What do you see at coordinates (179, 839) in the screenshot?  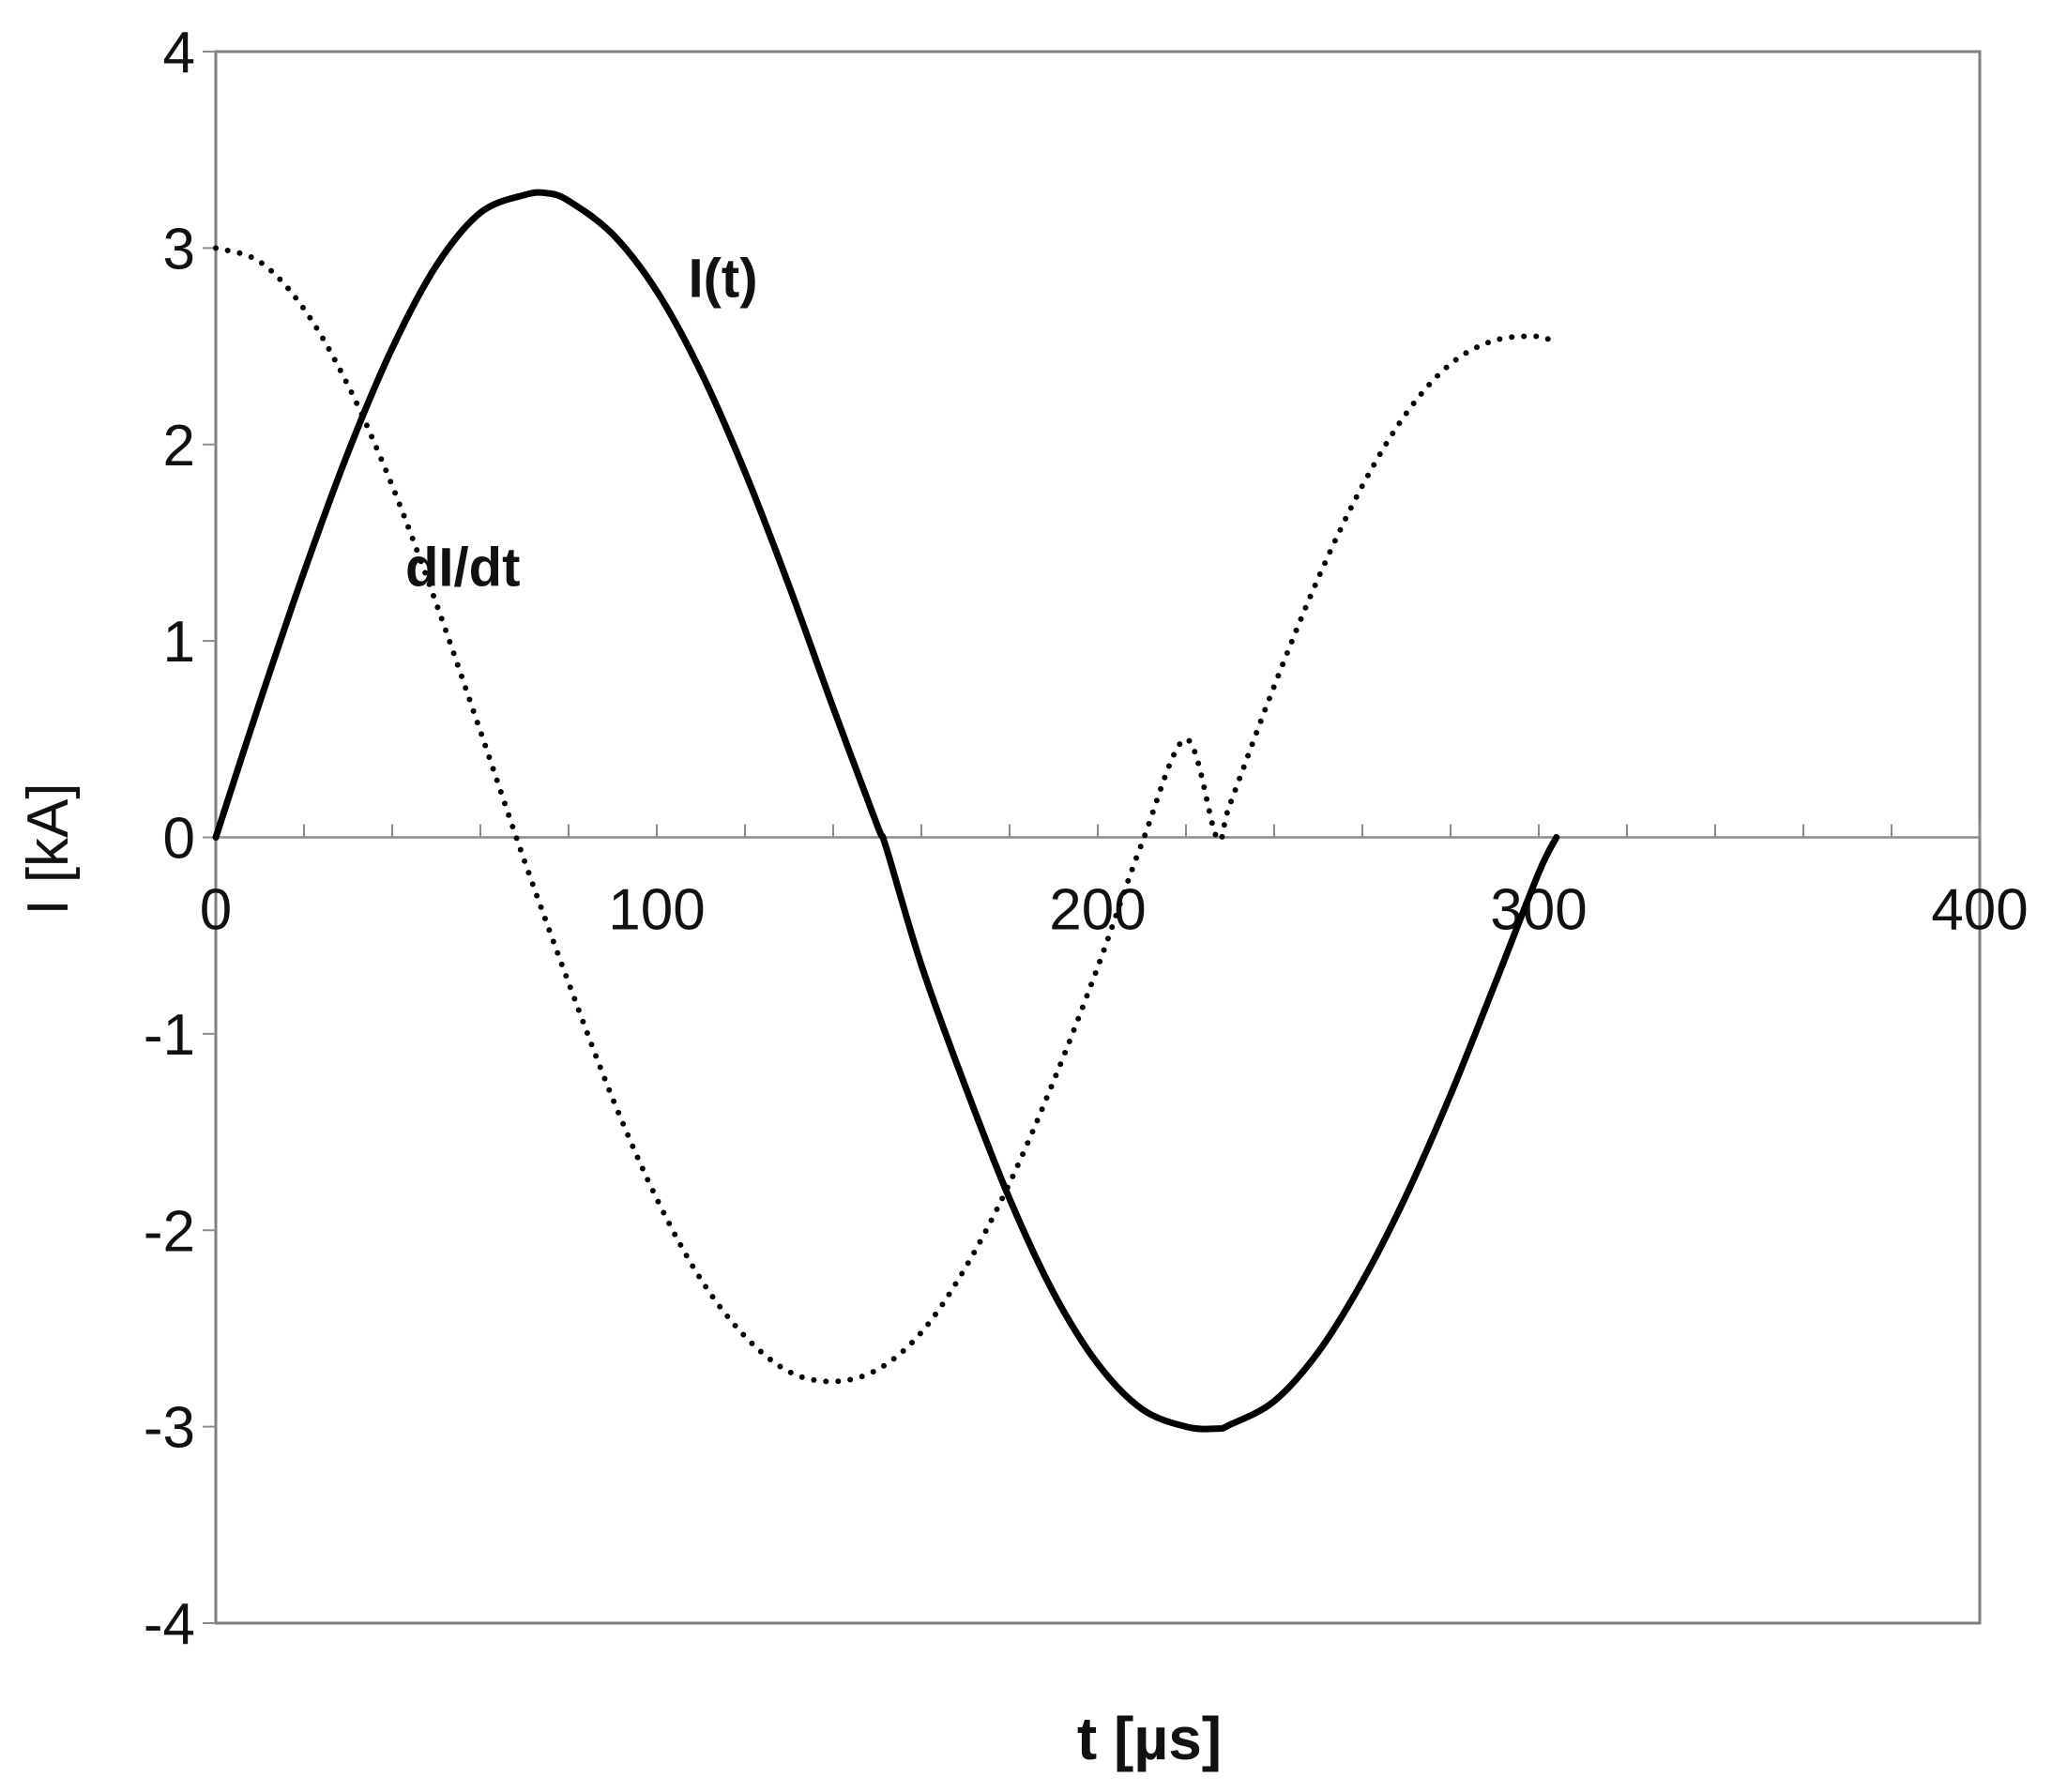 I see `y-tick-label: 0` at bounding box center [179, 839].